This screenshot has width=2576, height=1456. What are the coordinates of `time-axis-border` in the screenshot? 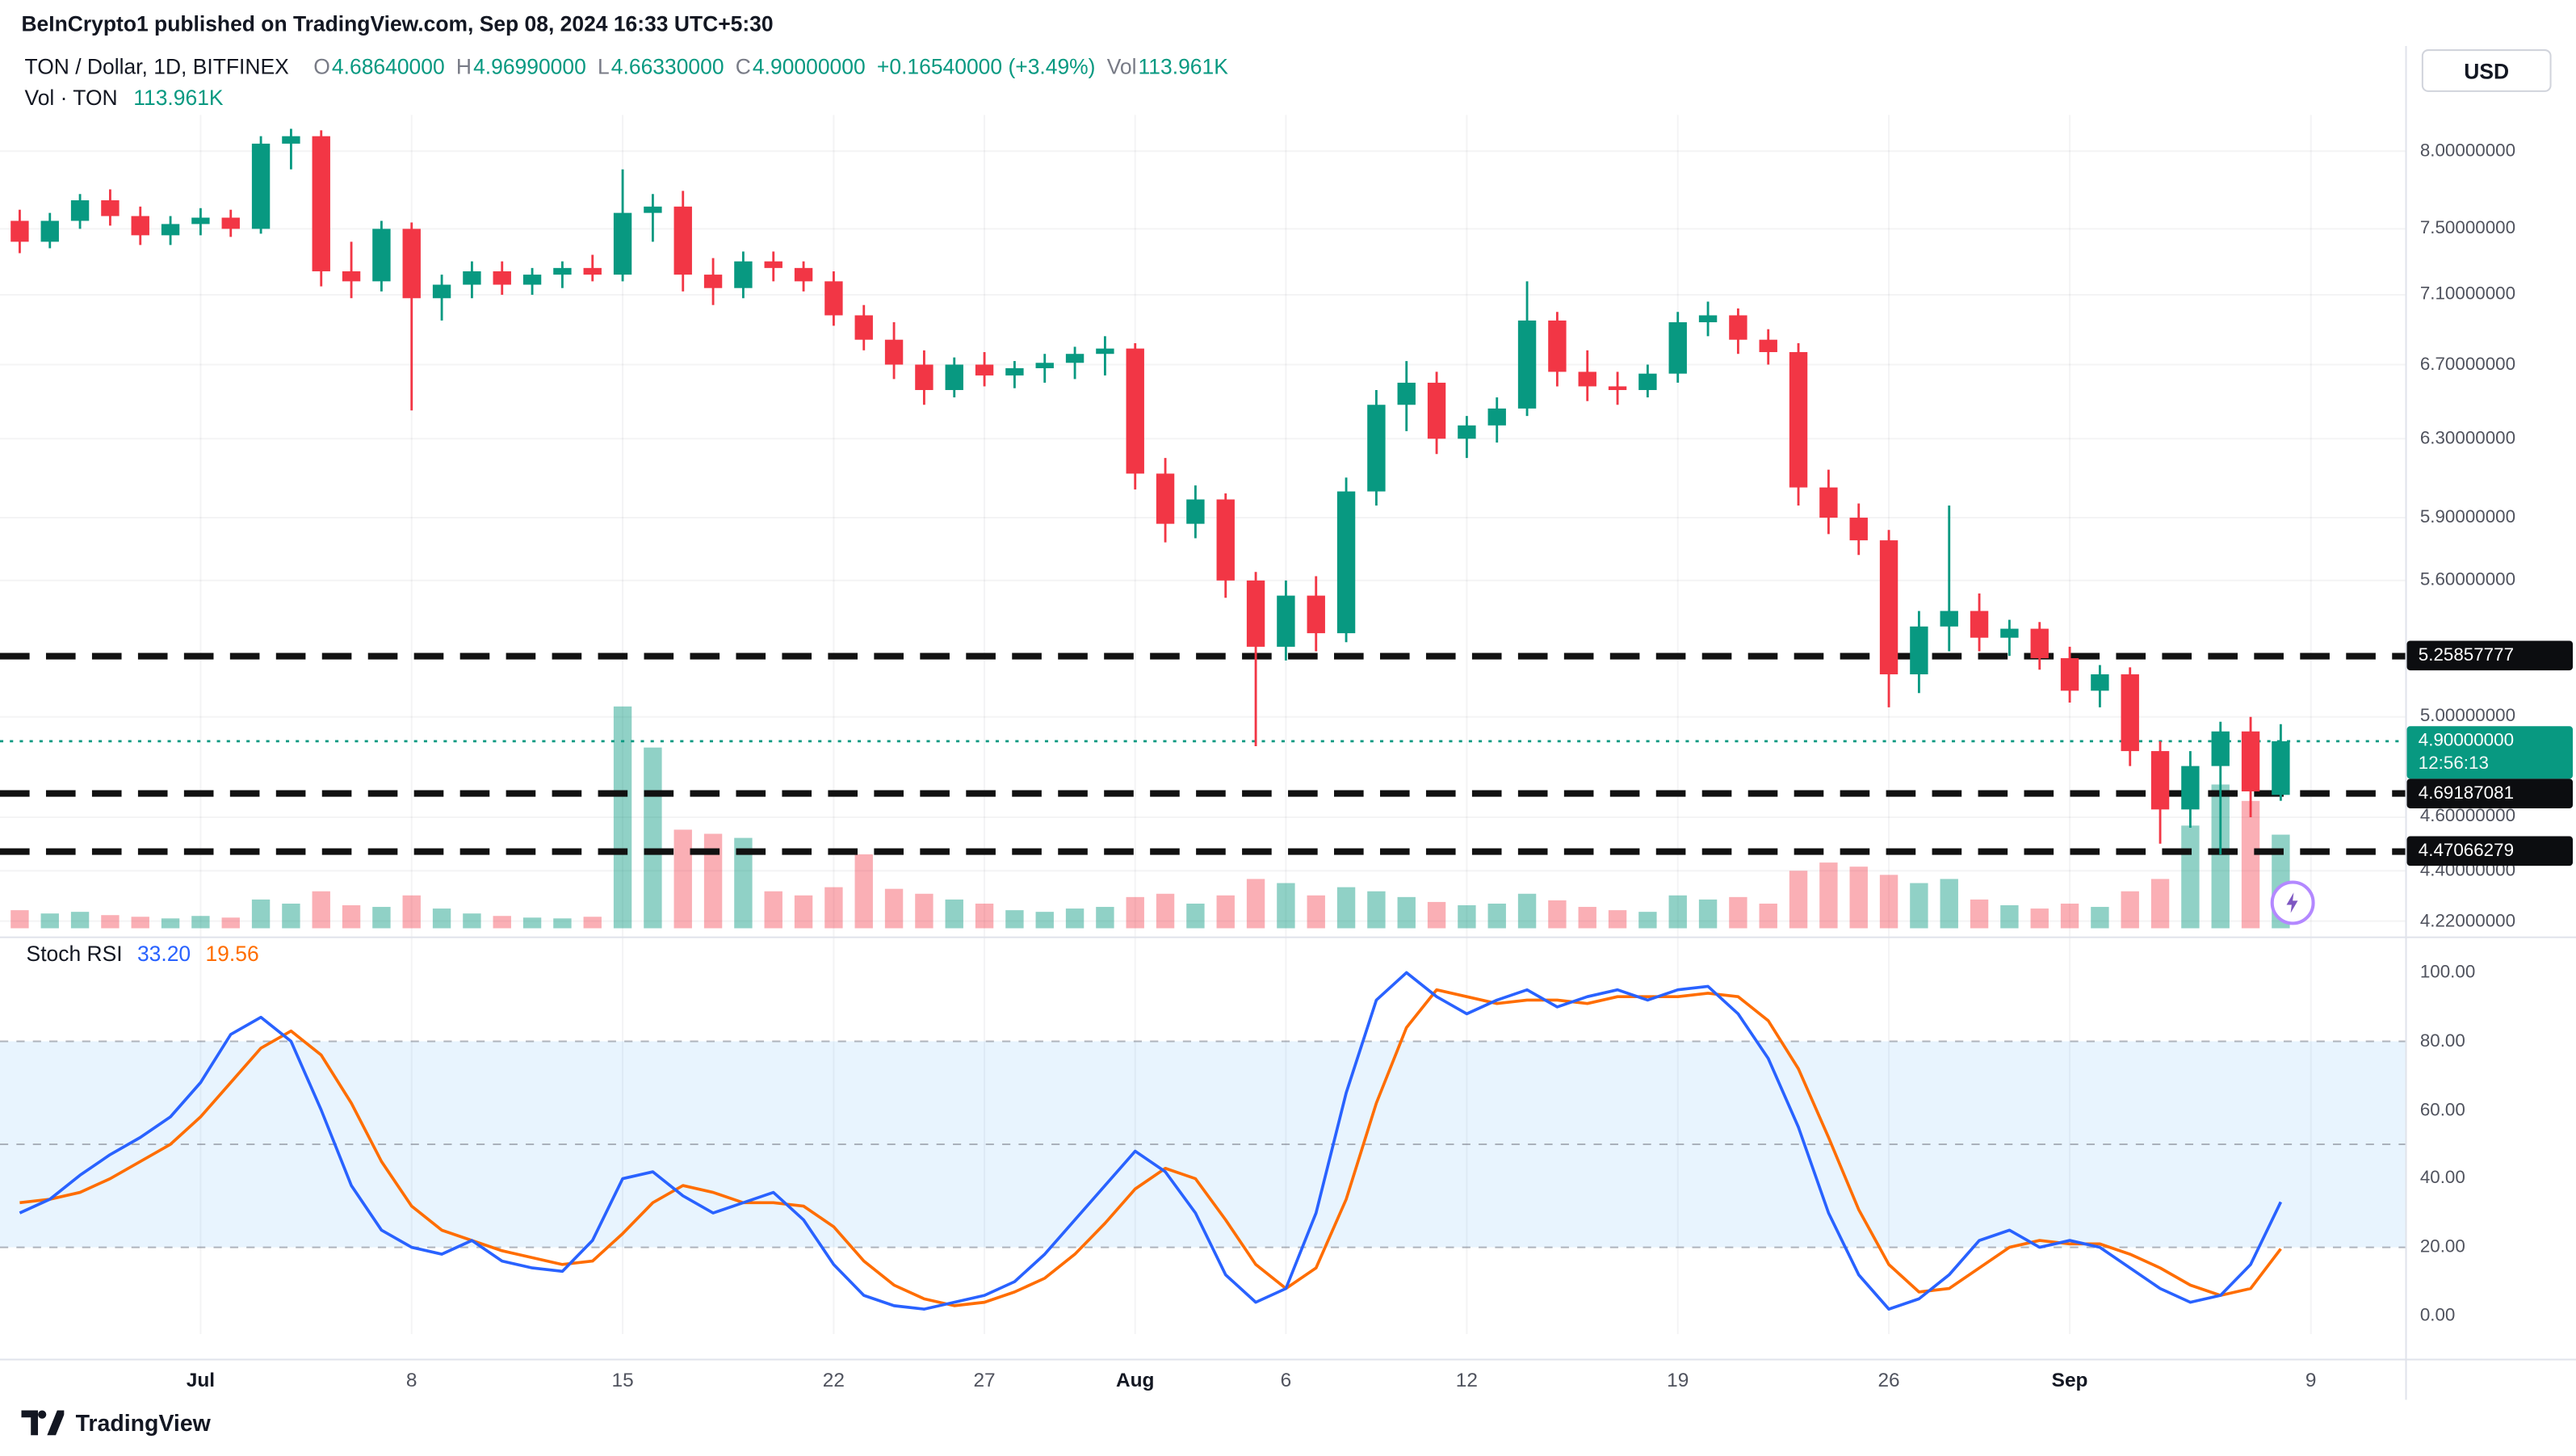 It's located at (1288, 1359).